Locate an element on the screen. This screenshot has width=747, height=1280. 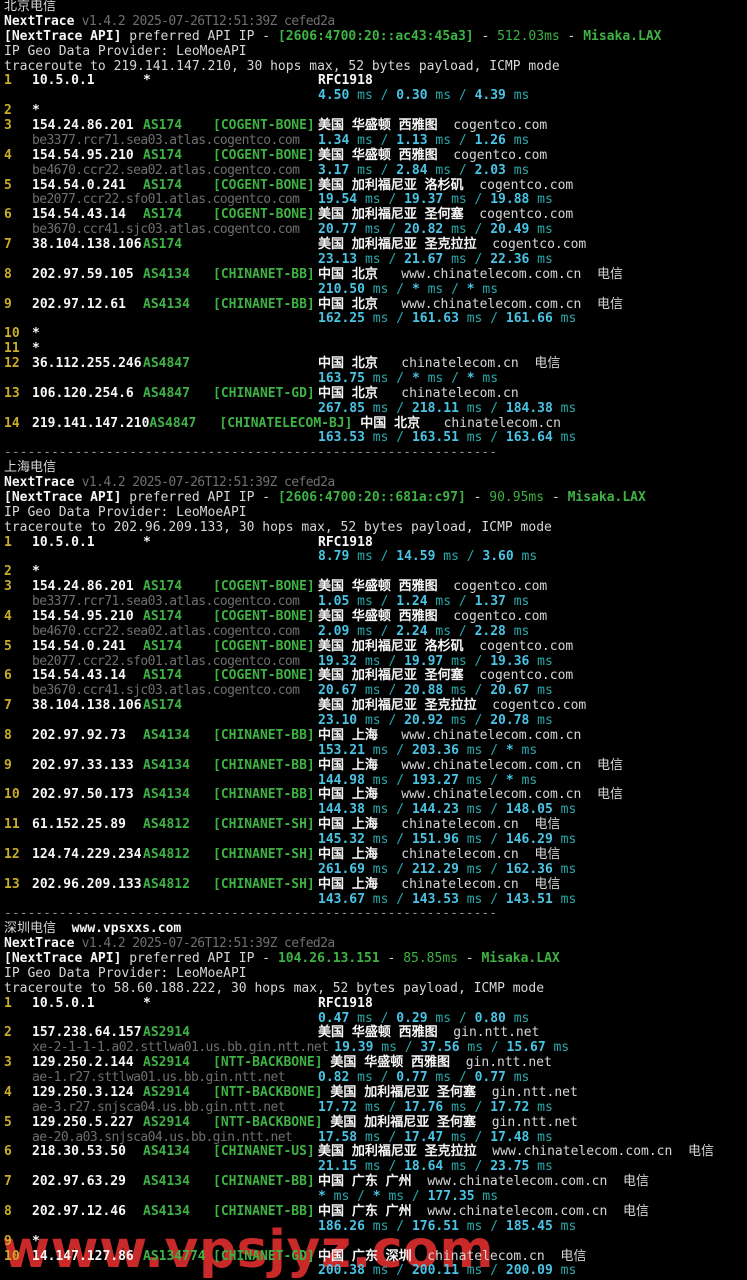
hop-rdns-domain: cogentco.com is located at coordinates (492, 125).